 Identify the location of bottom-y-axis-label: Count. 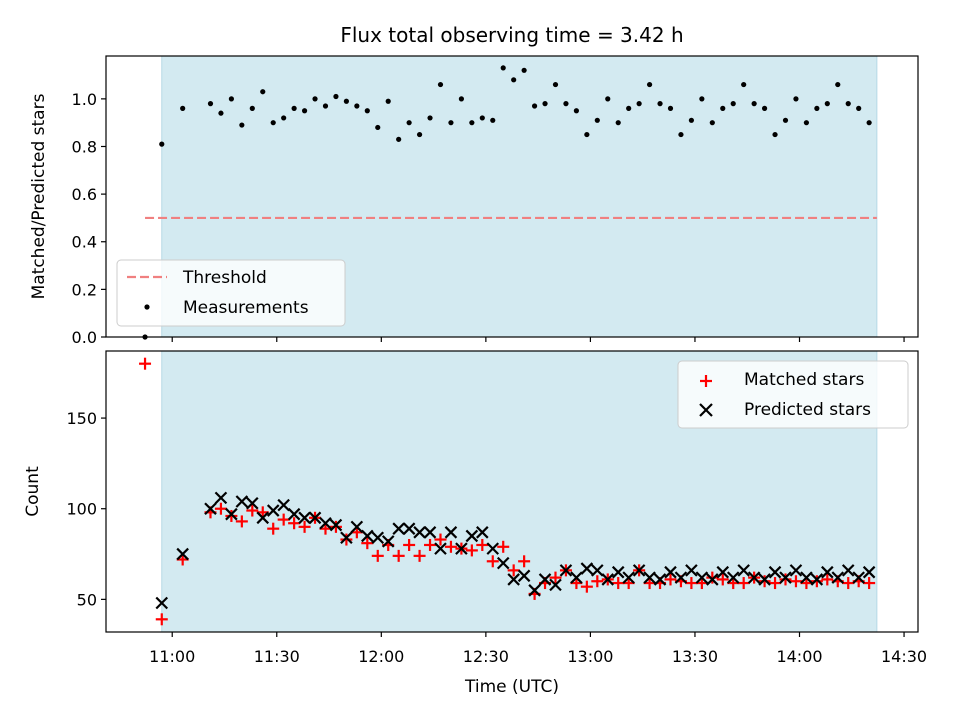
(33, 491).